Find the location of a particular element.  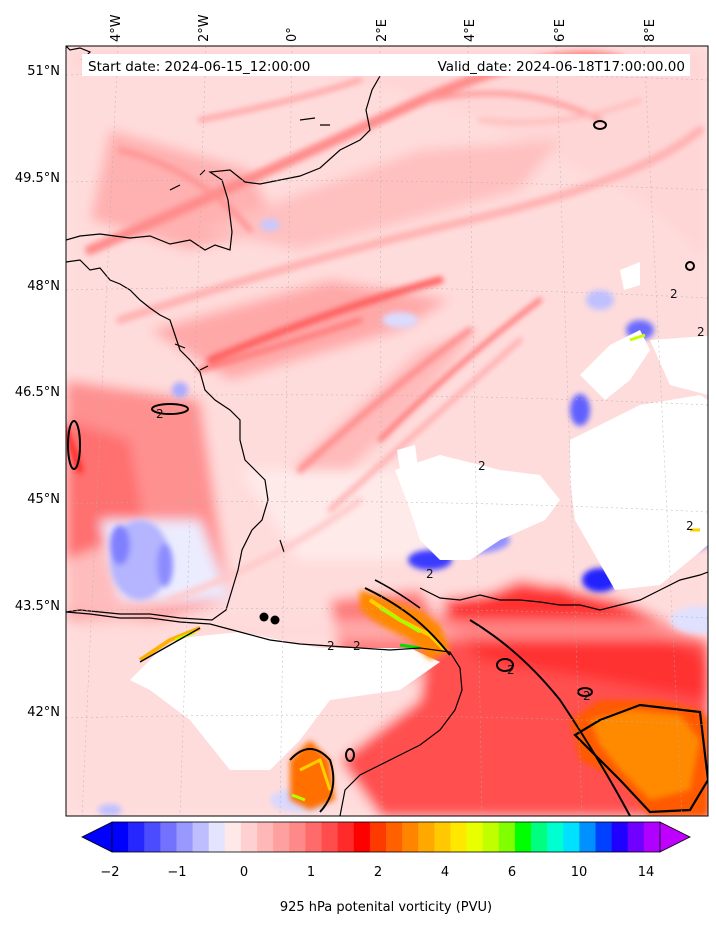

colorbar-tick-label: 2 is located at coordinates (378, 872).